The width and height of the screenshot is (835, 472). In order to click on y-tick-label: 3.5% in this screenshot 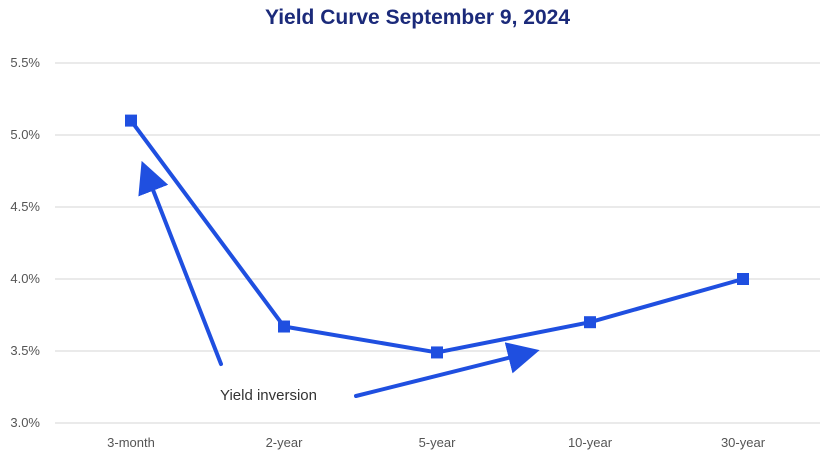, I will do `click(25, 350)`.